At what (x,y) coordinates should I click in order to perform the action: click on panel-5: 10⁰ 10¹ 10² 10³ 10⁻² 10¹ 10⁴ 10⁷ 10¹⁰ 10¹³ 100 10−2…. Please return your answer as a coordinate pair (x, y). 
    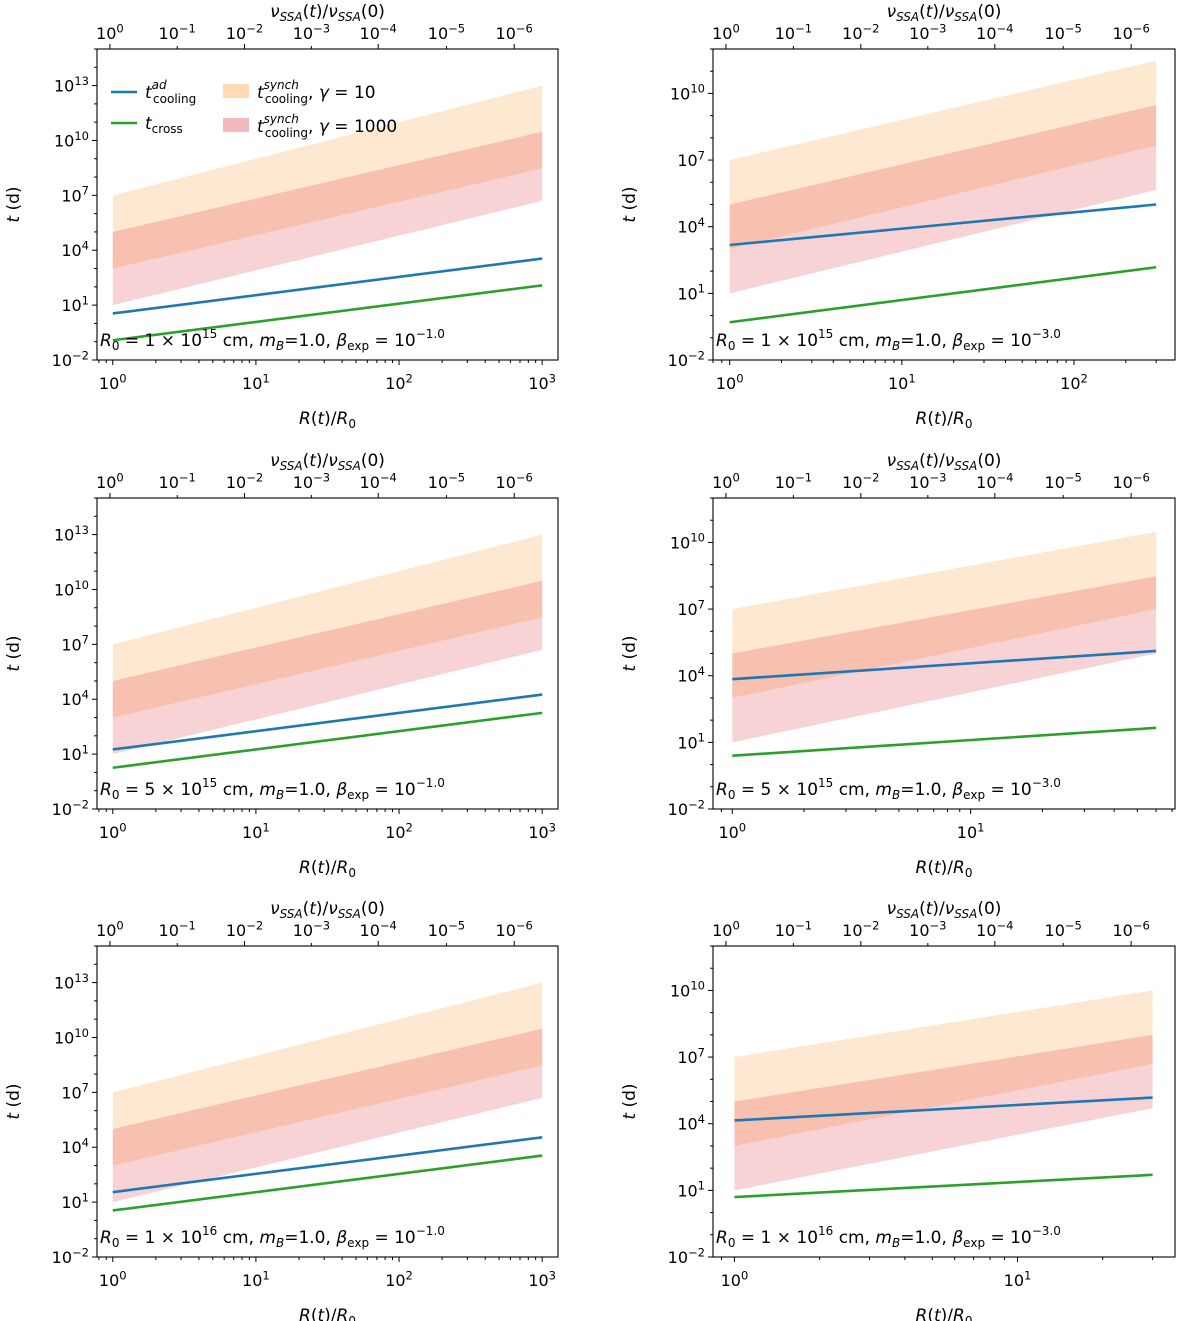
    Looking at the image, I should click on (281, 1110).